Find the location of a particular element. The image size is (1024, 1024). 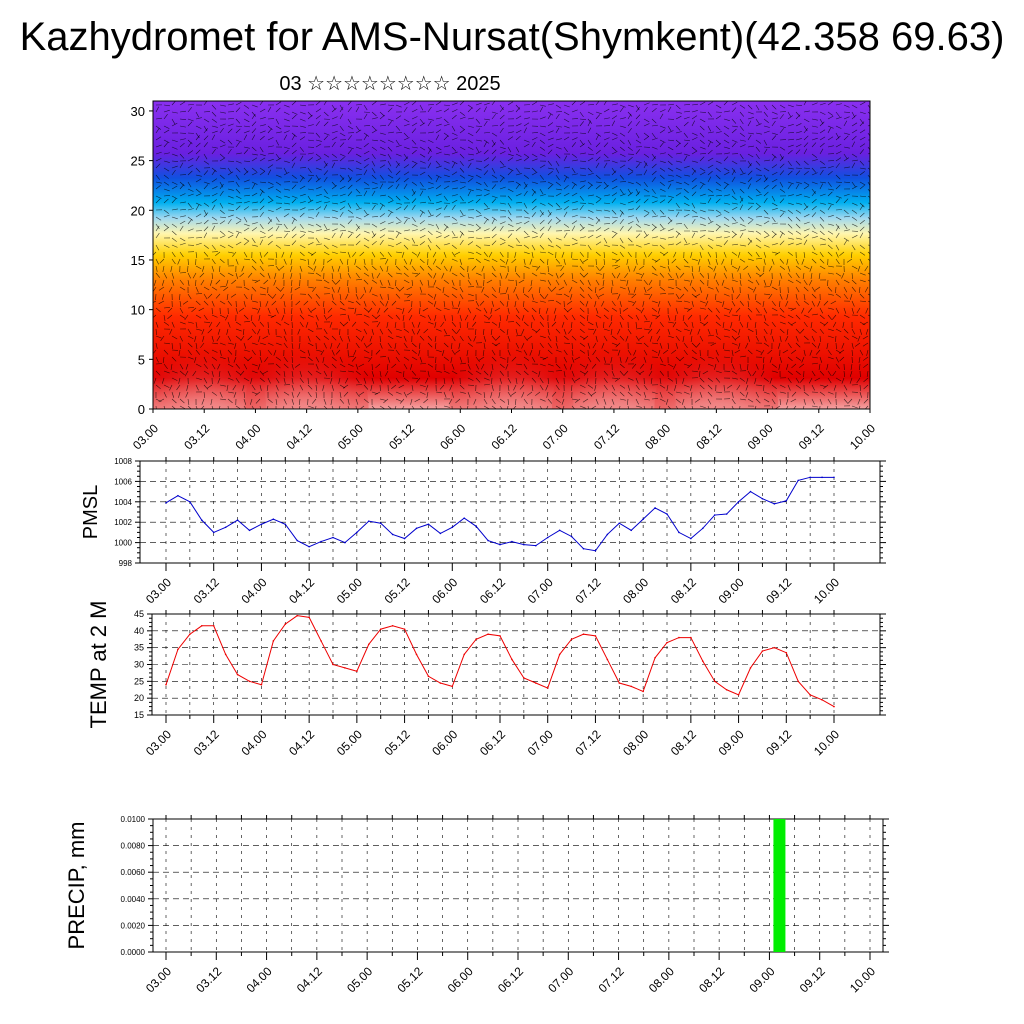

pmsl-y-tick-label: 1008 is located at coordinates (123, 461).